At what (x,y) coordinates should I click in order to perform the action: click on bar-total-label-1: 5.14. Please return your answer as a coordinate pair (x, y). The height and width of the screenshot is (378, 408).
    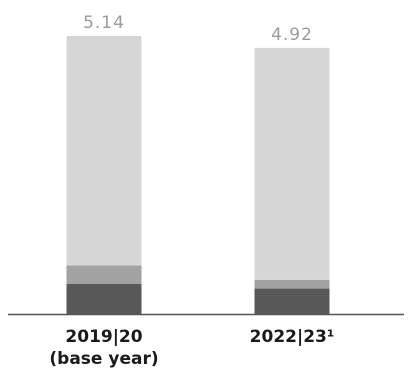
    Looking at the image, I should click on (104, 23).